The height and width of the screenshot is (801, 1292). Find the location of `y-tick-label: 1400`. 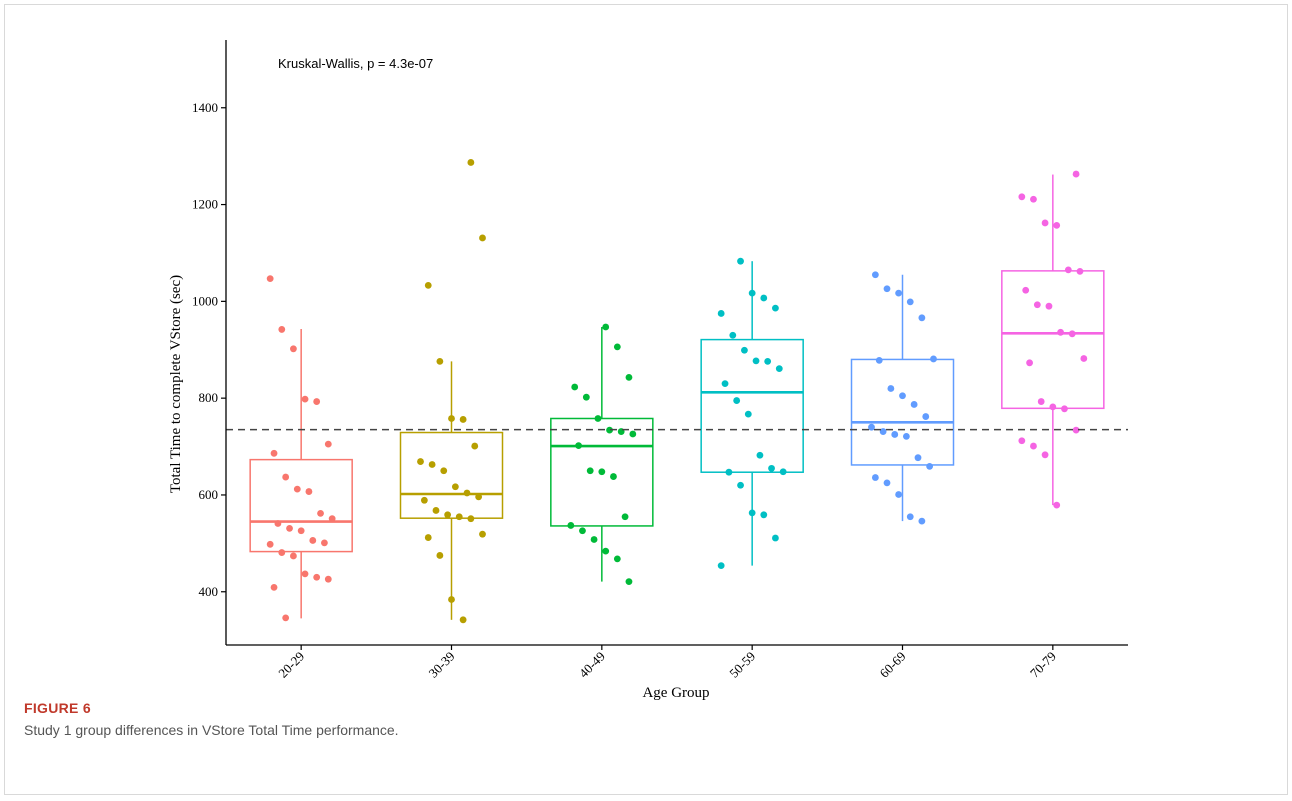

y-tick-label: 1400 is located at coordinates (205, 107).